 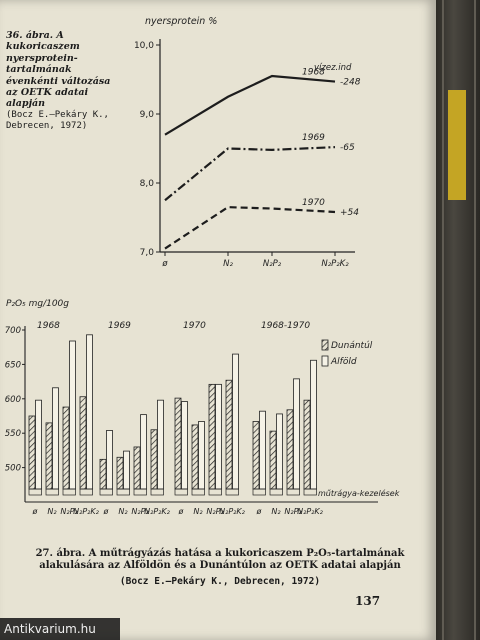 What do you see at coordinates (285, 326) in the screenshot?
I see `chart2-group-label: 1968-1970` at bounding box center [285, 326].